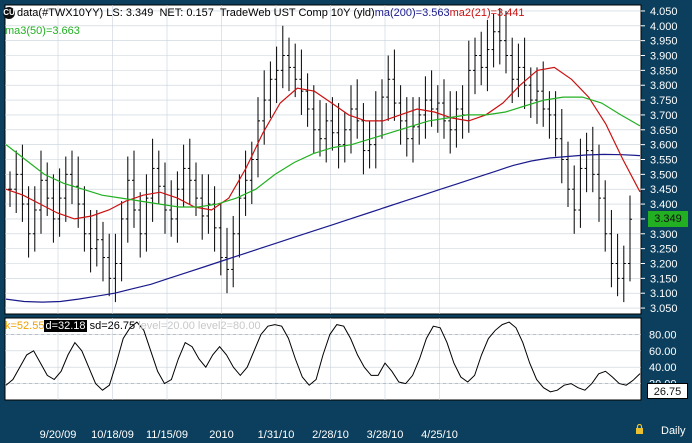 The height and width of the screenshot is (443, 692). Describe the element at coordinates (667, 391) in the screenshot. I see `last-osc-tag: 26.75` at that location.